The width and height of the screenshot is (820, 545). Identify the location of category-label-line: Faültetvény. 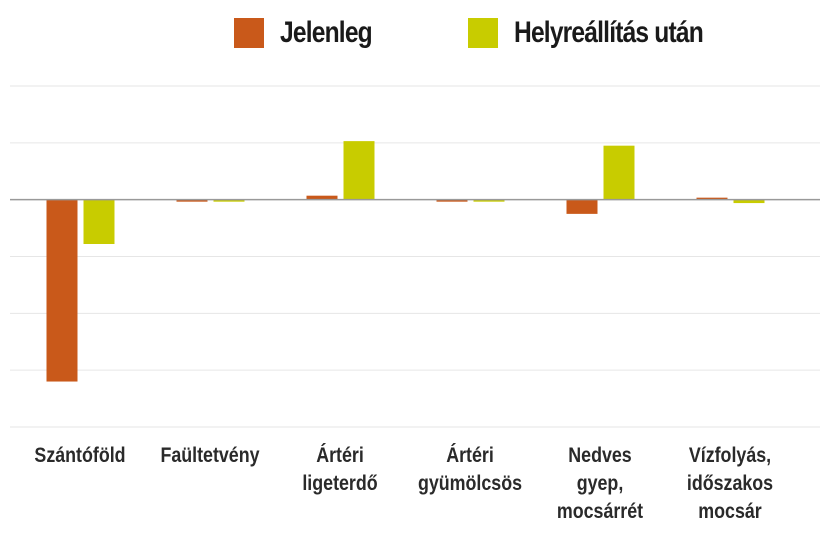
(209, 456).